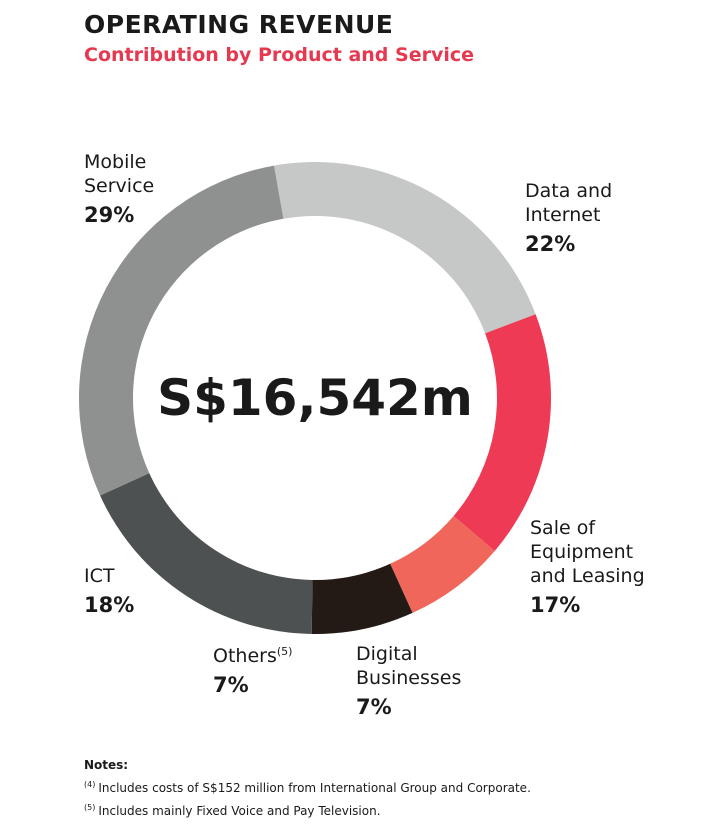 This screenshot has height=829, width=706. What do you see at coordinates (109, 215) in the screenshot?
I see `slice-value-label: 29%` at bounding box center [109, 215].